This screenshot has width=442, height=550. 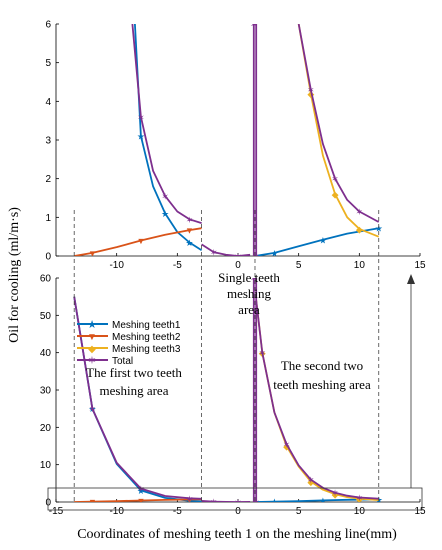 What do you see at coordinates (48, 63) in the screenshot?
I see `upper-y-tick-label: 5` at bounding box center [48, 63].